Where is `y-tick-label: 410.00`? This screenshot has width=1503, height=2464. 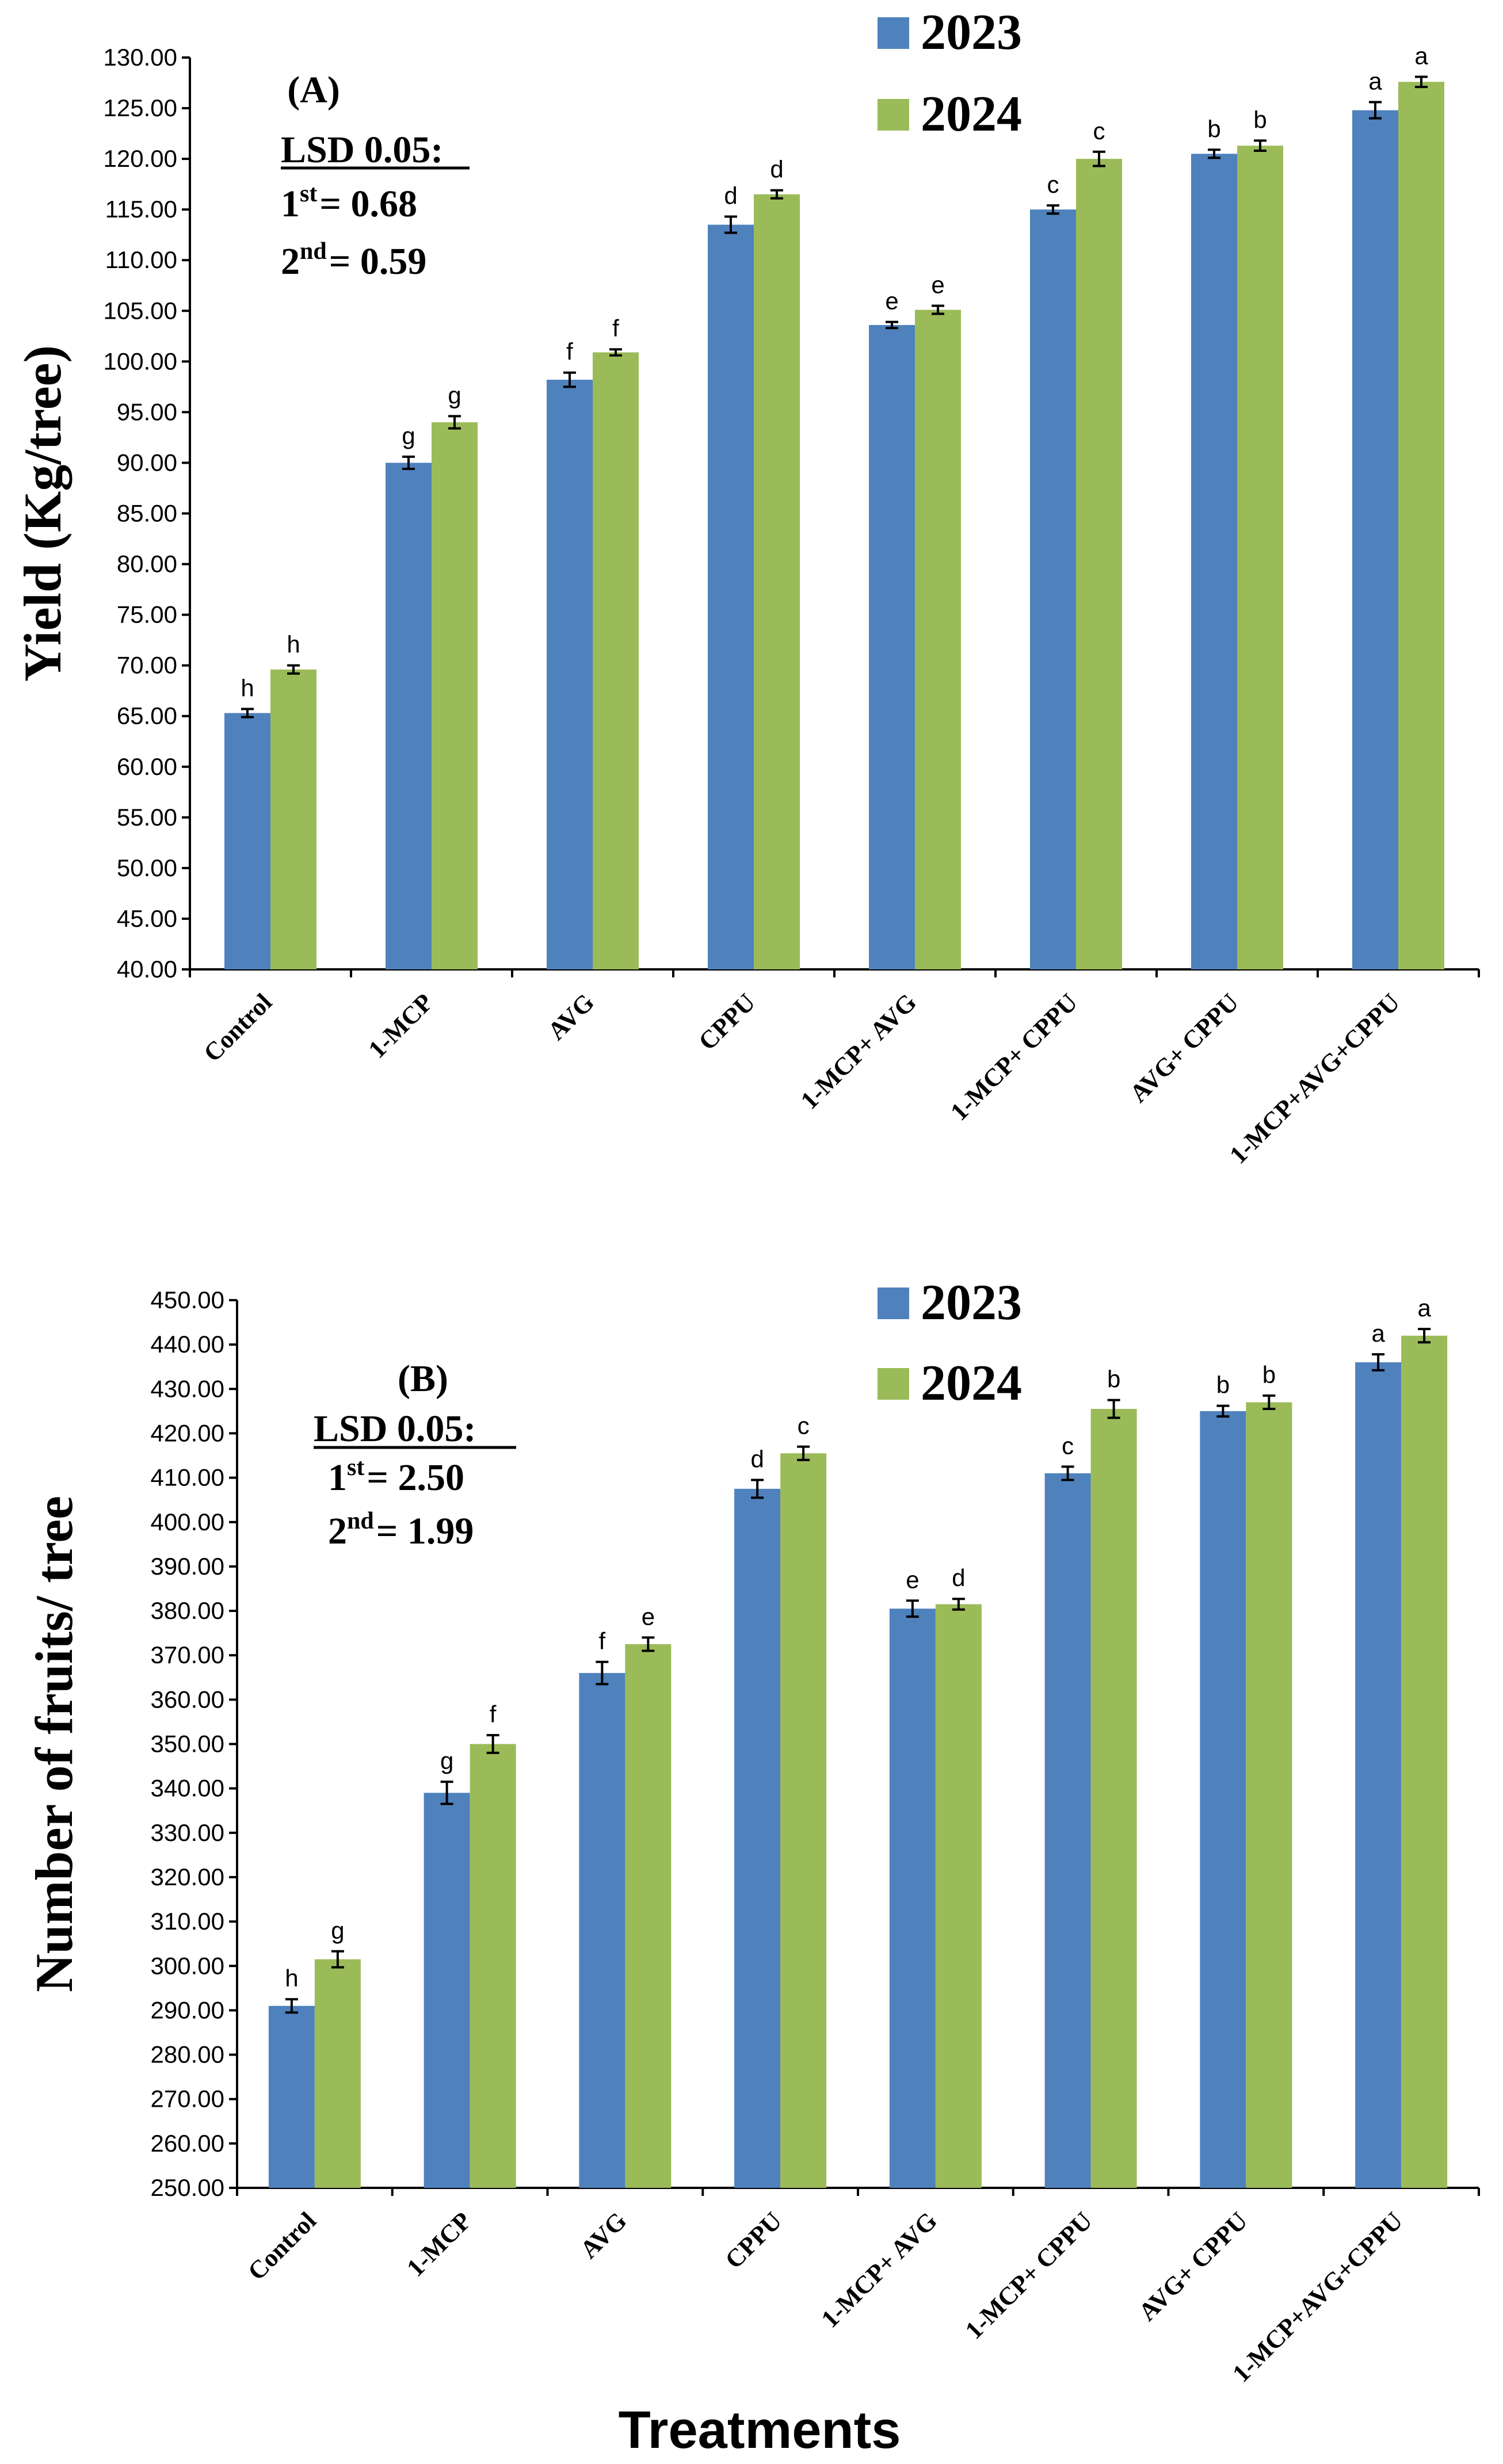
y-tick-label: 410.00 is located at coordinates (187, 1477).